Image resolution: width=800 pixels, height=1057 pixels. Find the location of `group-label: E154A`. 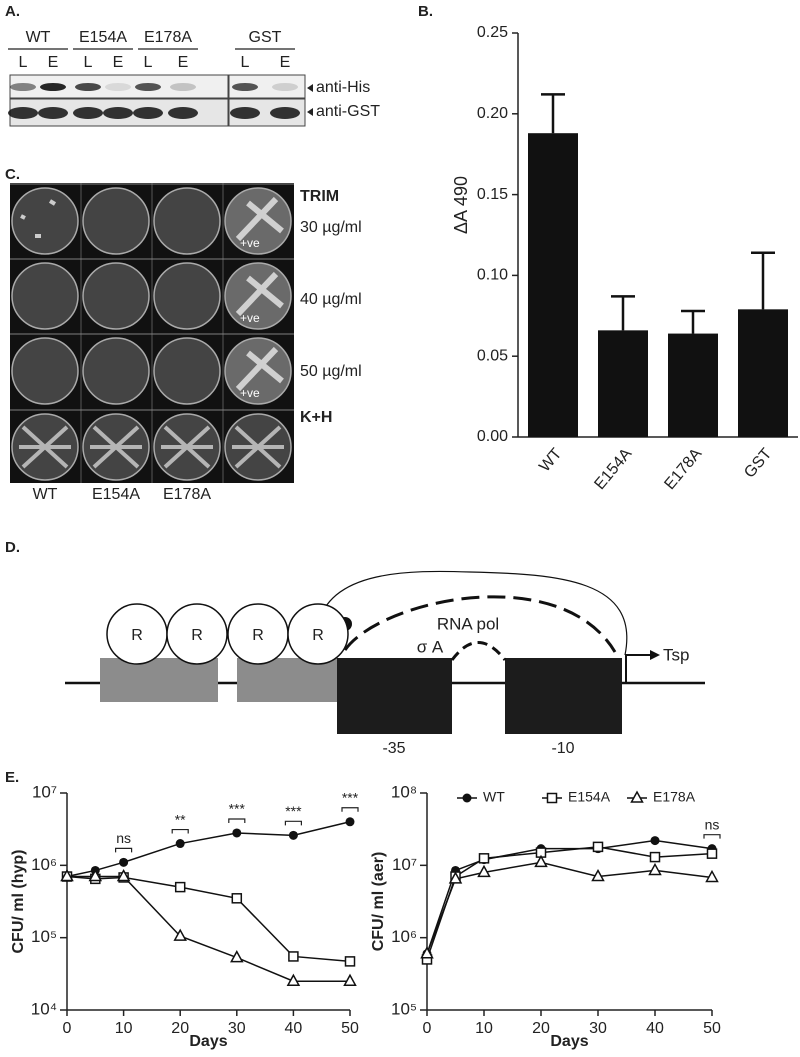

group-label: E154A is located at coordinates (103, 37).